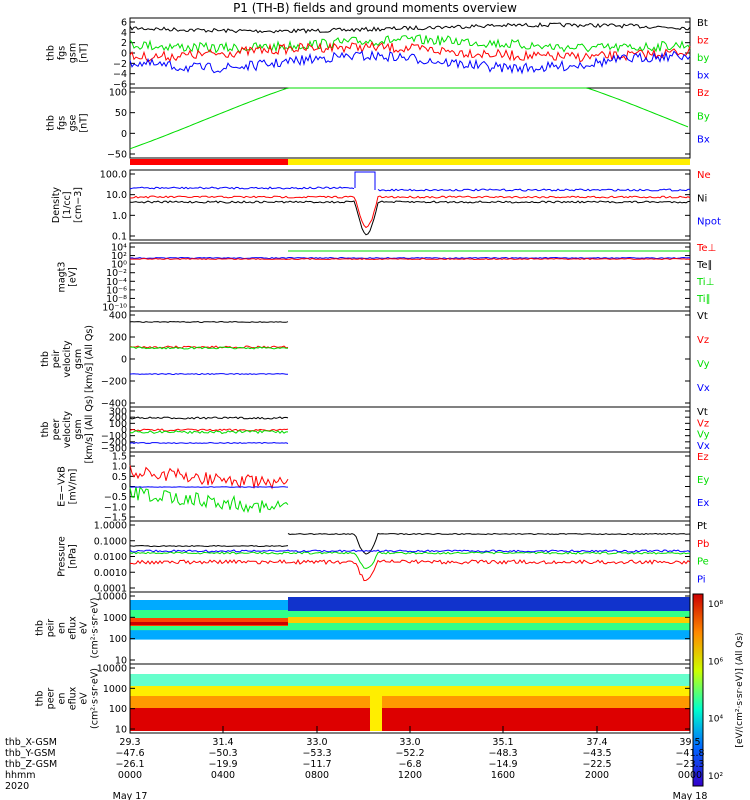 This screenshot has width=750, height=800. I want to click on panel-peer_spec, so click(410, 698).